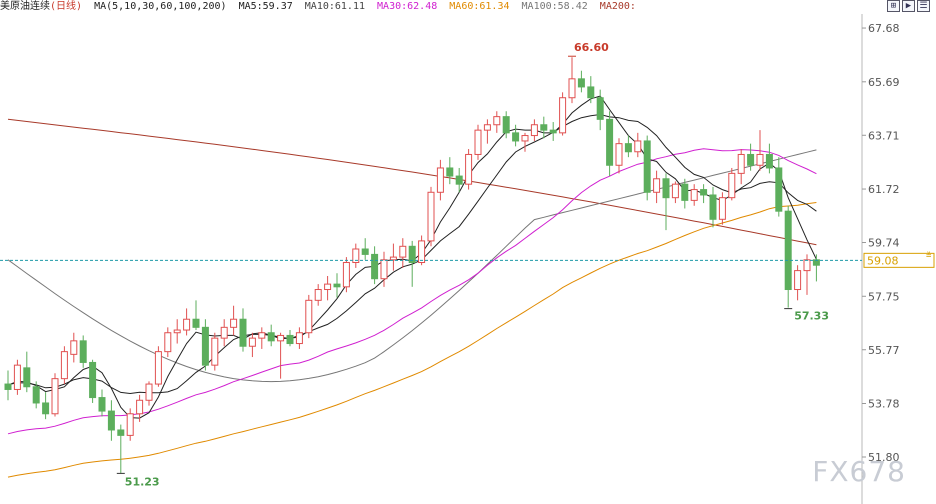 Image resolution: width=936 pixels, height=504 pixels. Describe the element at coordinates (334, 6) in the screenshot. I see `ma10-value: MA10:61.11` at that location.